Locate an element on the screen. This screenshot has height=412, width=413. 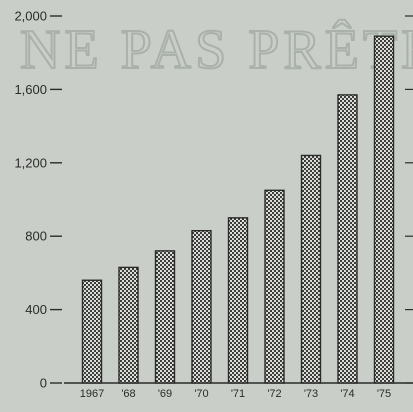
x-tick-label: '75 is located at coordinates (384, 394).